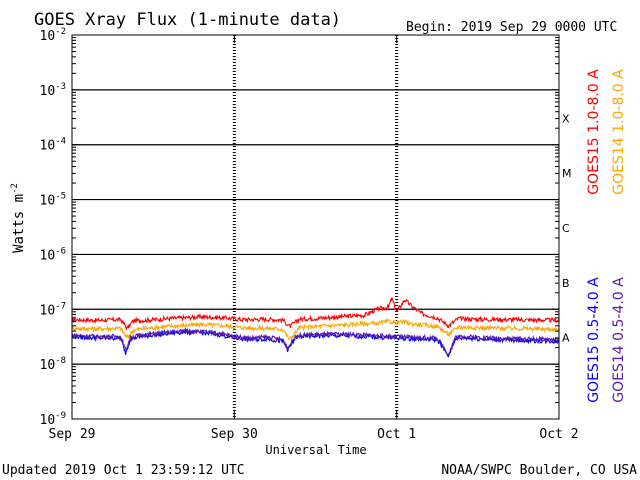  I want to click on y-tick-label: 10⁻⁵, so click(53, 200).